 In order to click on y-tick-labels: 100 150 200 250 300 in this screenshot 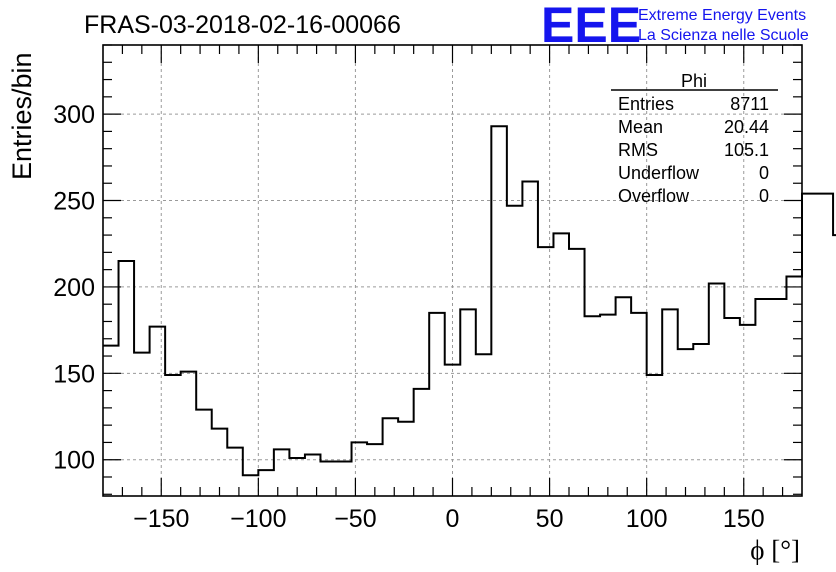, I will do `click(74, 288)`.